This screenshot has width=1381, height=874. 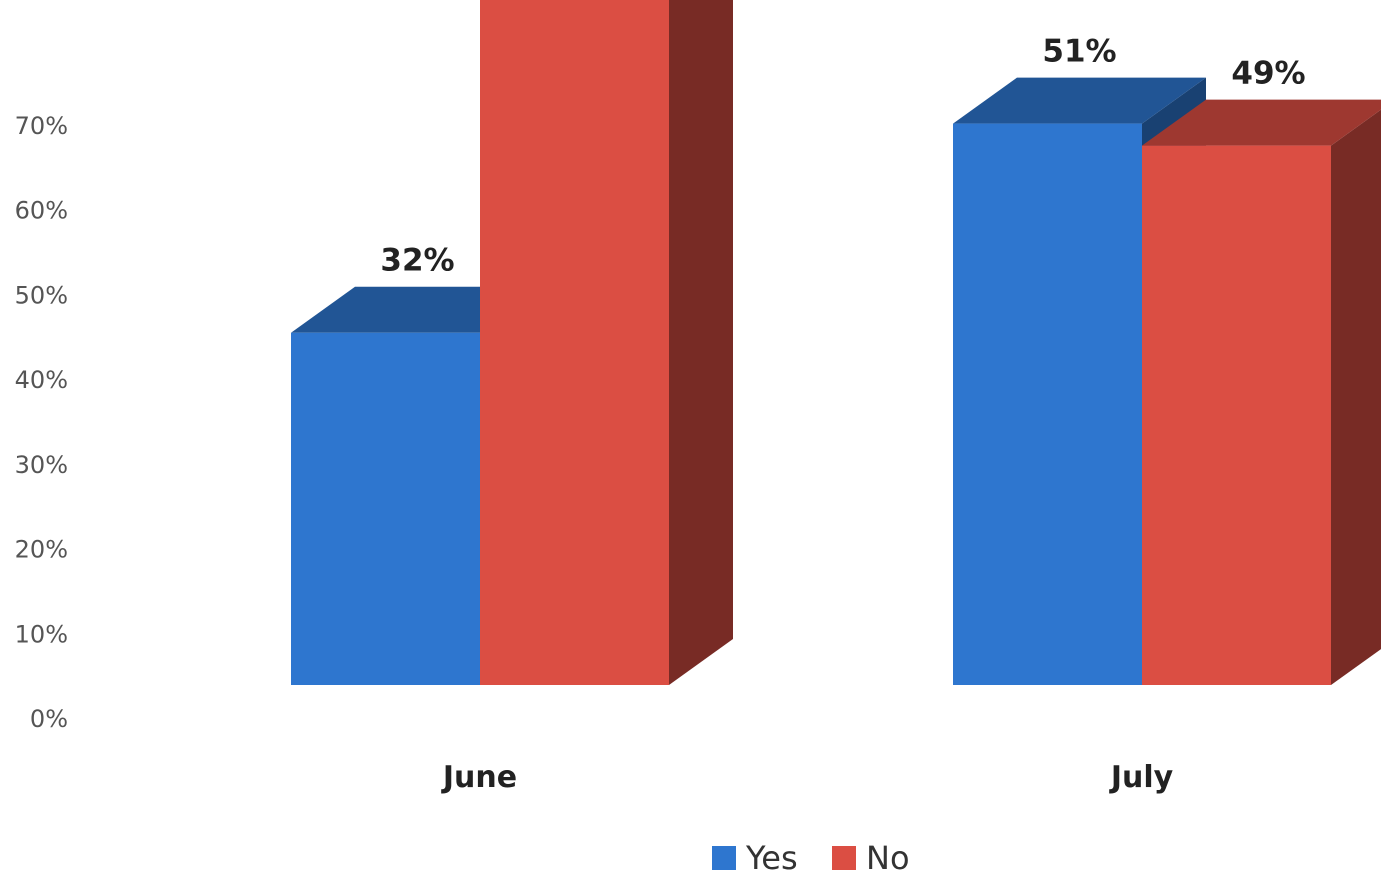 I want to click on legend-item-no: No, so click(x=871, y=856).